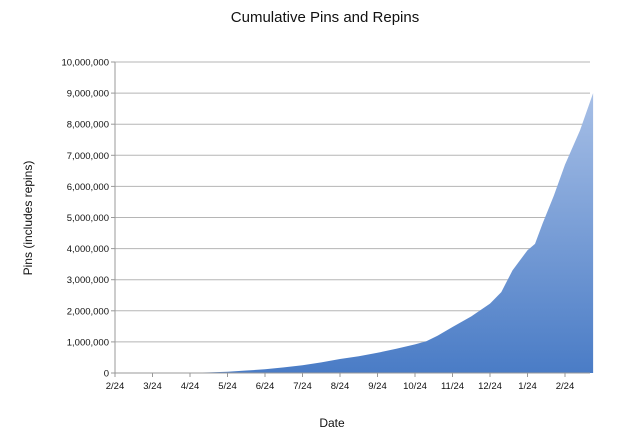  What do you see at coordinates (88, 94) in the screenshot?
I see `y-tick-label: 9,000,000` at bounding box center [88, 94].